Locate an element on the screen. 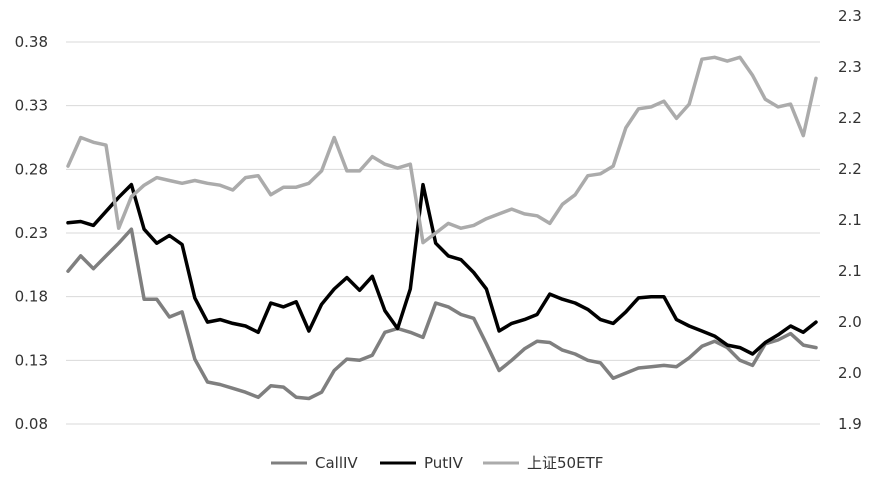 The image size is (874, 487). right-y-axis: 1.9 2.0 2.0 2.1 2.1 2.2 2.2 2.3 2.3 is located at coordinates (850, 220).